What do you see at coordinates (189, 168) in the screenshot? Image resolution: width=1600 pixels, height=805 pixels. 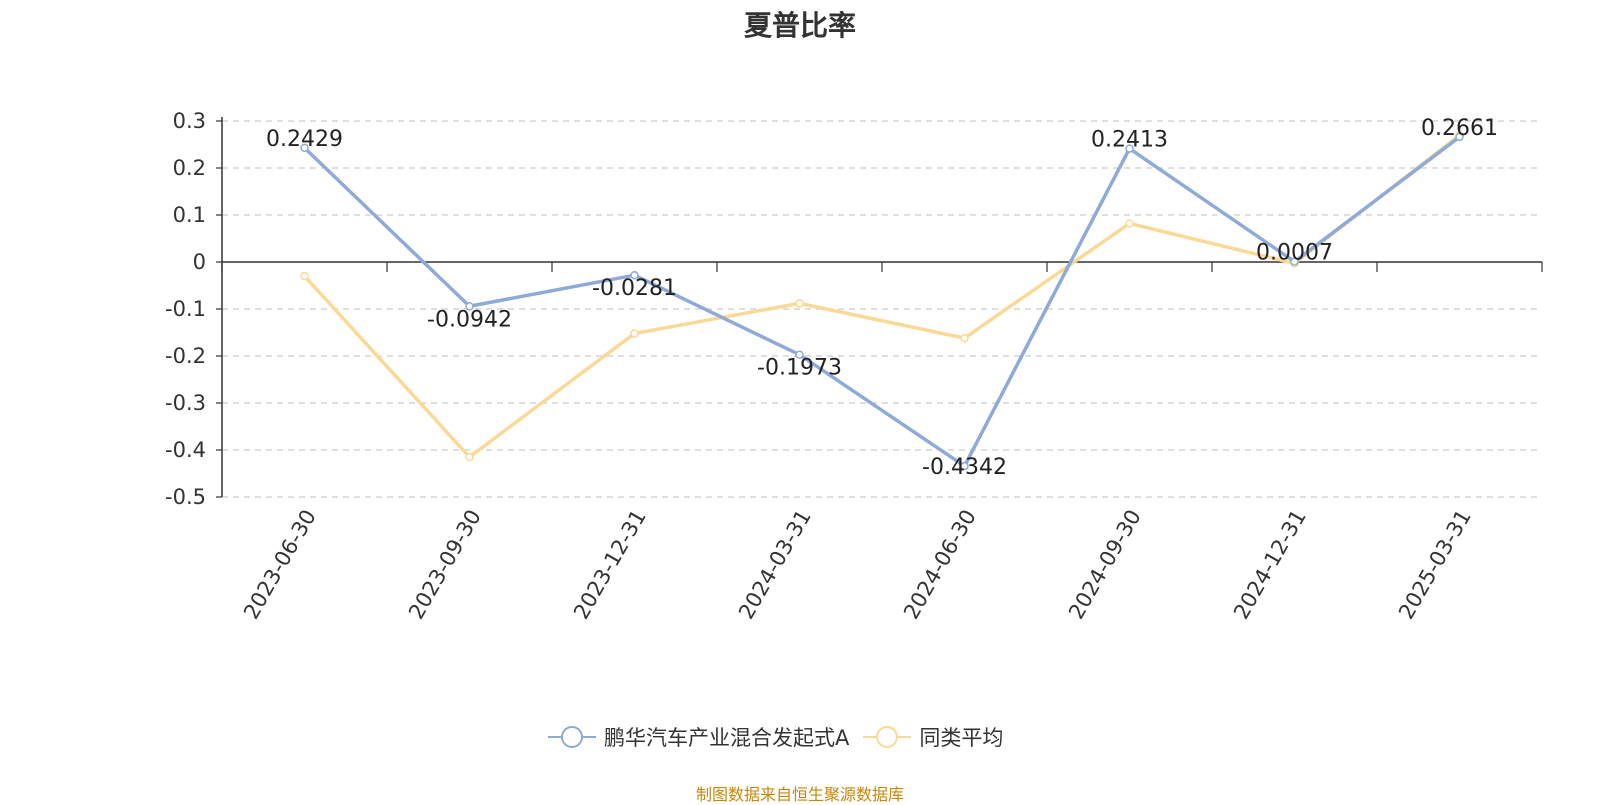 I see `y-tick-label: 0.2` at bounding box center [189, 168].